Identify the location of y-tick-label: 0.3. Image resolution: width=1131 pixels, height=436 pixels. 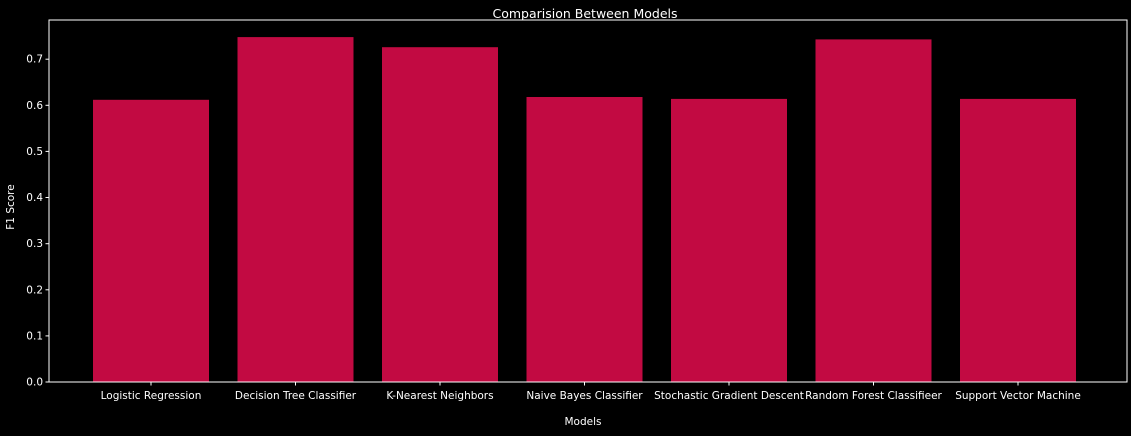
(34, 244).